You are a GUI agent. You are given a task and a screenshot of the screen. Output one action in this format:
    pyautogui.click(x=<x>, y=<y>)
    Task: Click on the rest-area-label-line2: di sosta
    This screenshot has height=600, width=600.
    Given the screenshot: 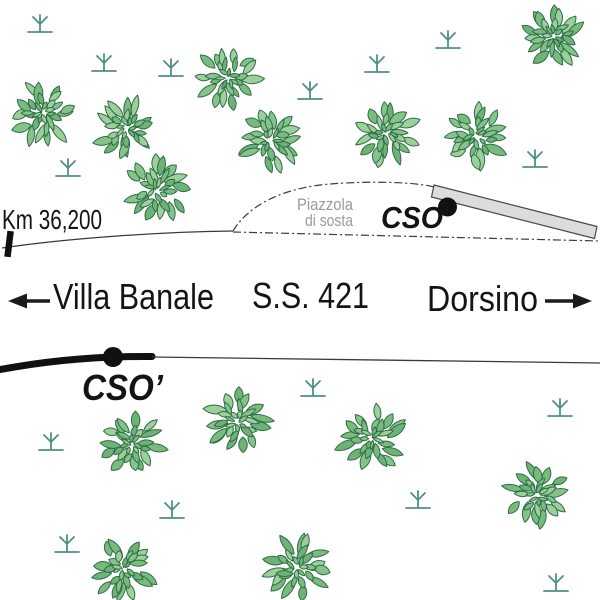 What is the action you would take?
    pyautogui.click(x=329, y=220)
    